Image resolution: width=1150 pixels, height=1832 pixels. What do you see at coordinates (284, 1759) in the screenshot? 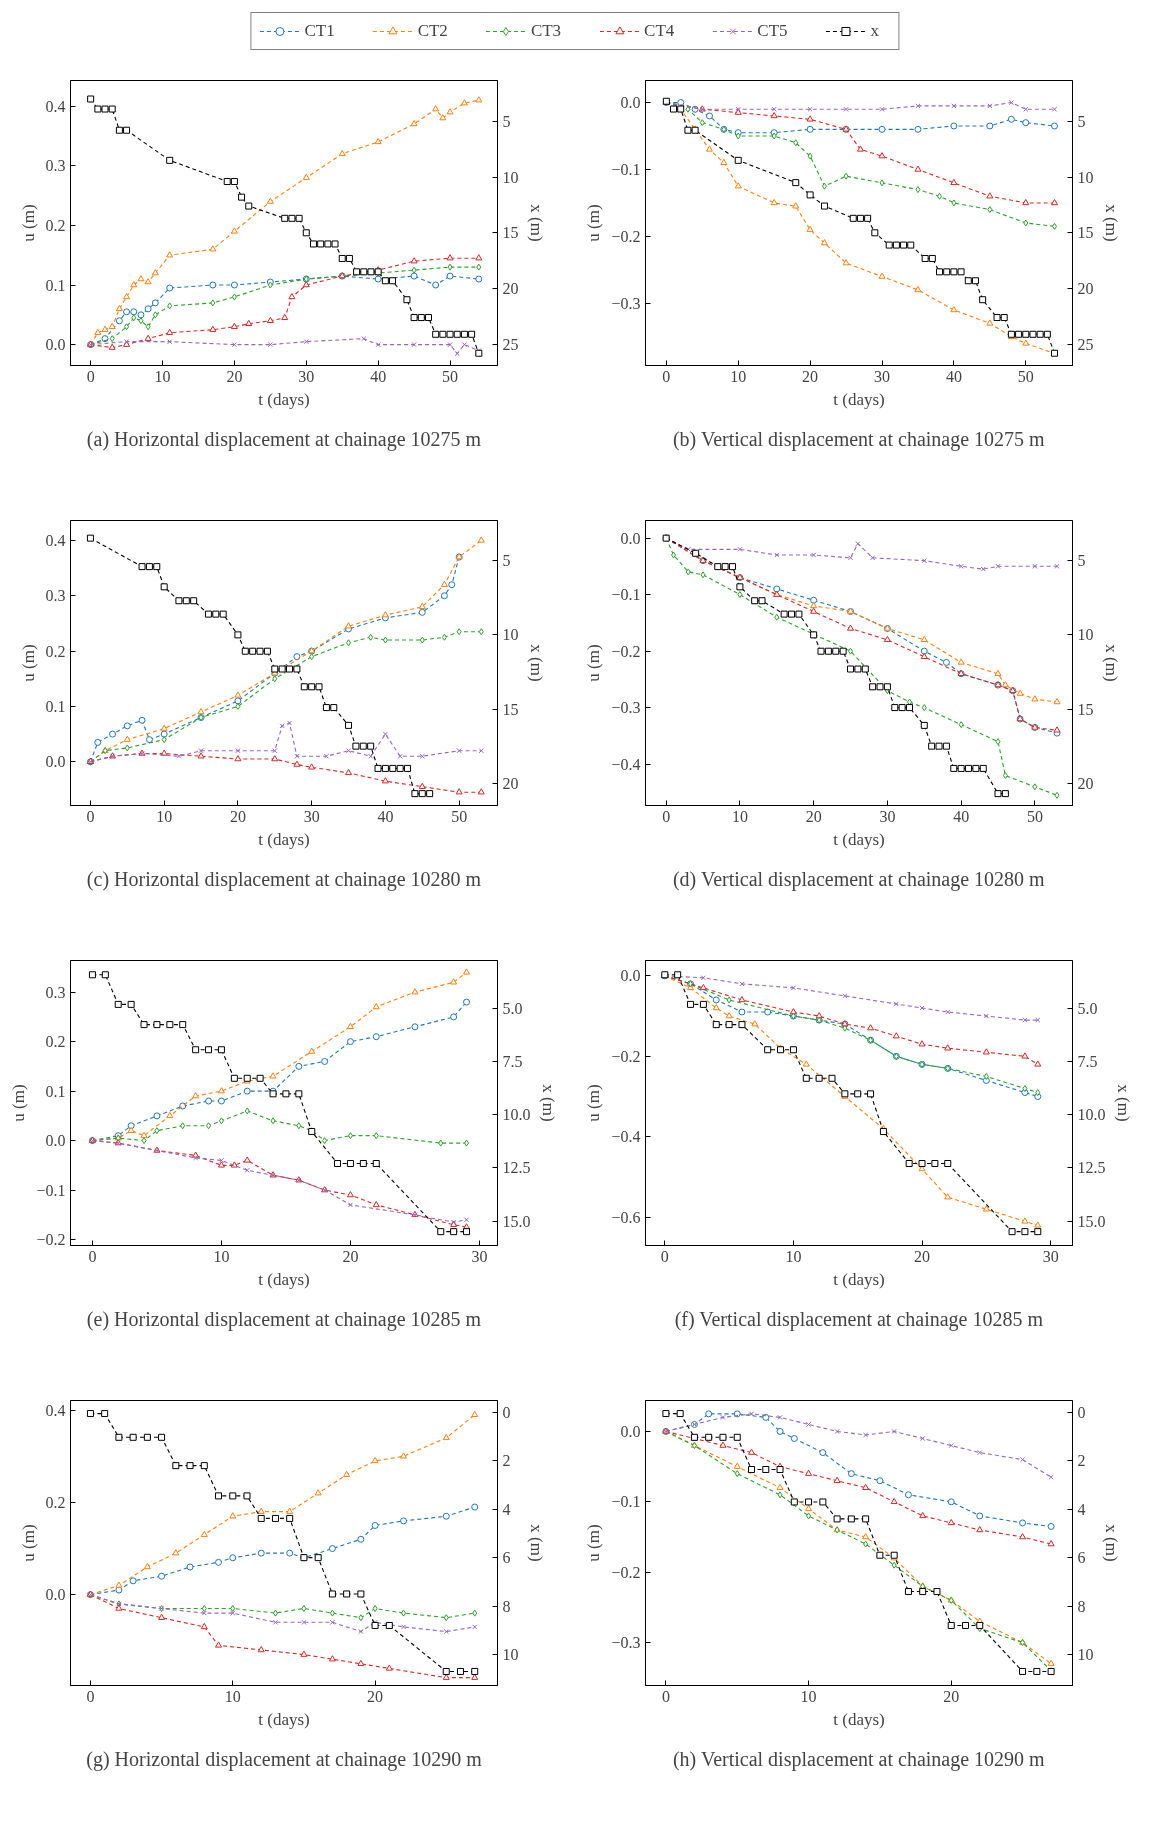
I see `text: (g) Horizontal displacement at chainage 10290 m` at bounding box center [284, 1759].